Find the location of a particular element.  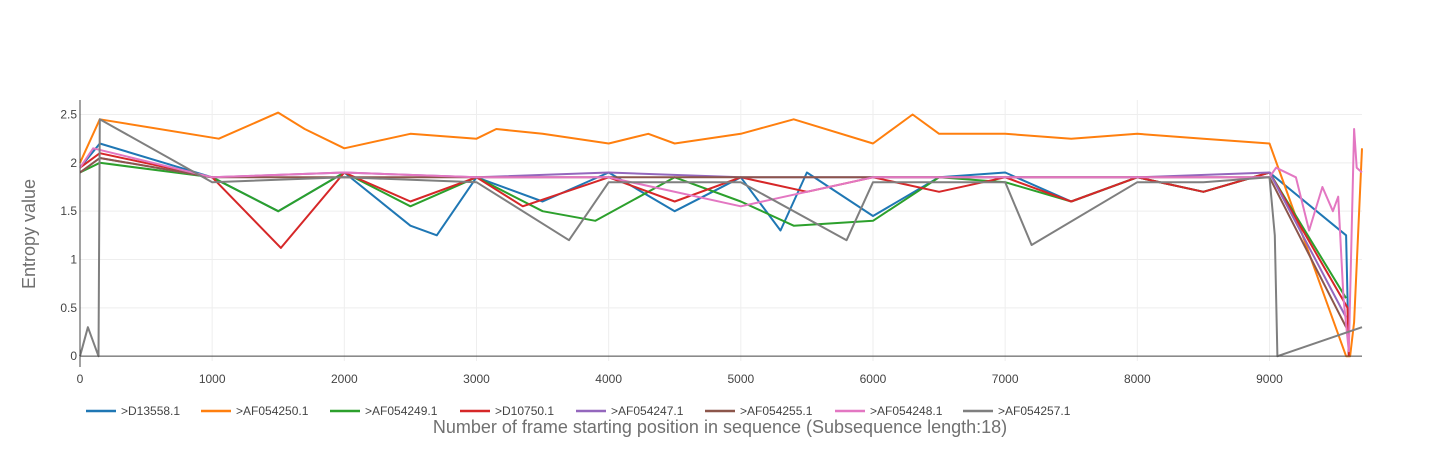

y-axis-title: Entropy value is located at coordinates (29, 234).